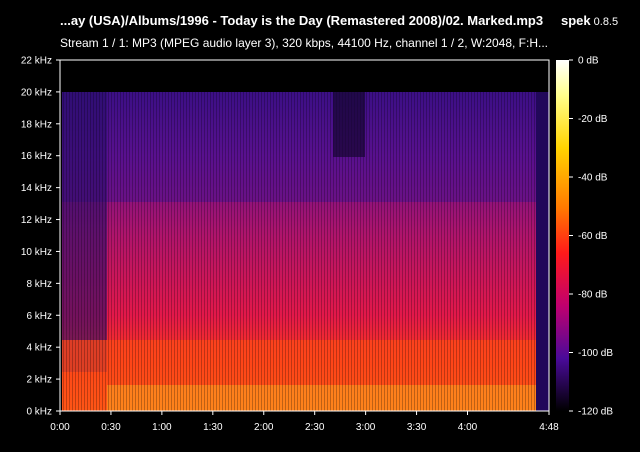 The image size is (640, 452). Describe the element at coordinates (593, 295) in the screenshot. I see `db-tick-label: -80 dB` at that location.